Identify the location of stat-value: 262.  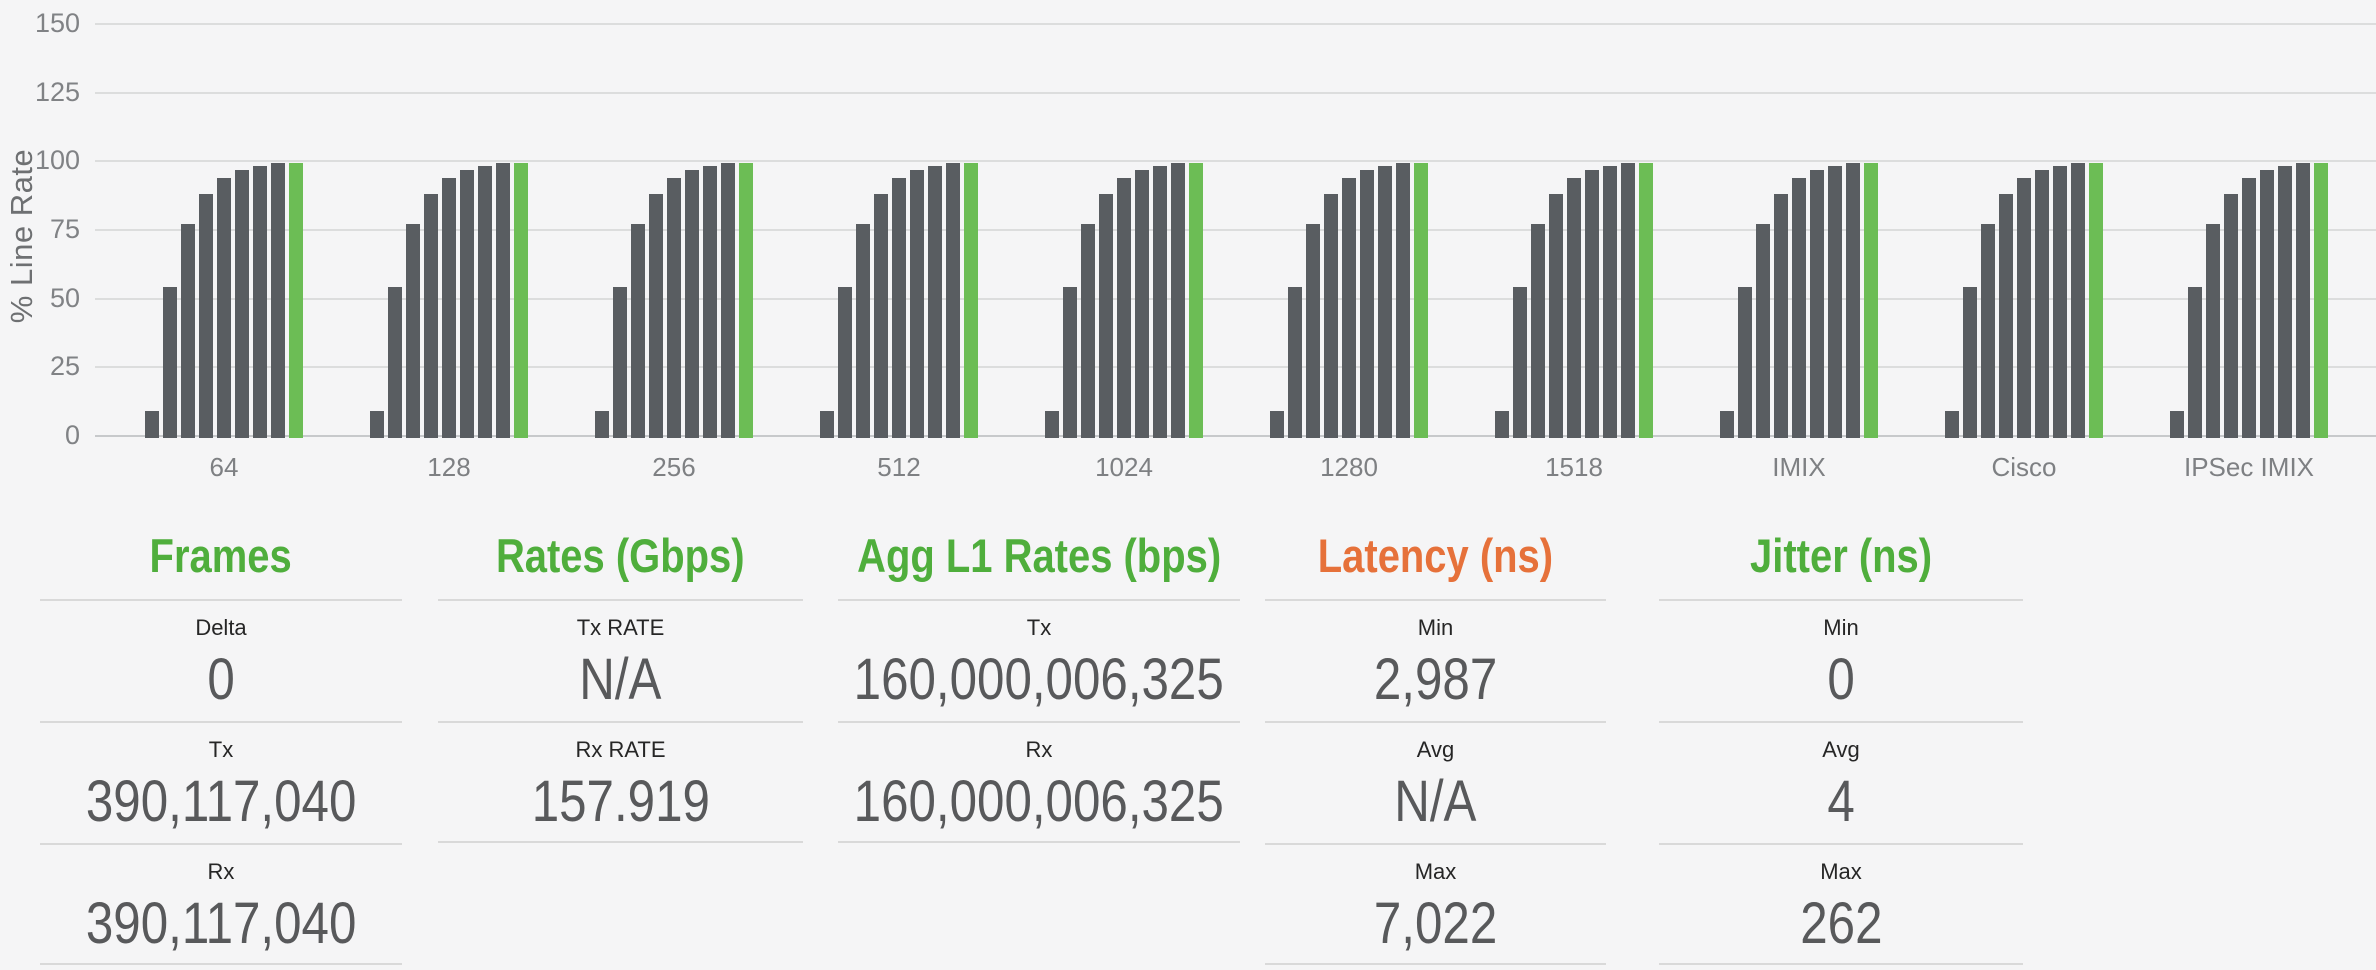
(1841, 923).